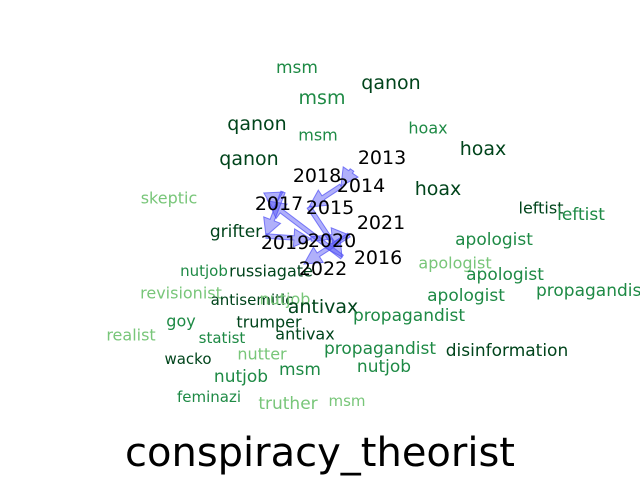 This screenshot has height=480, width=640. Describe the element at coordinates (378, 258) in the screenshot. I see `year-label: 2016` at that location.